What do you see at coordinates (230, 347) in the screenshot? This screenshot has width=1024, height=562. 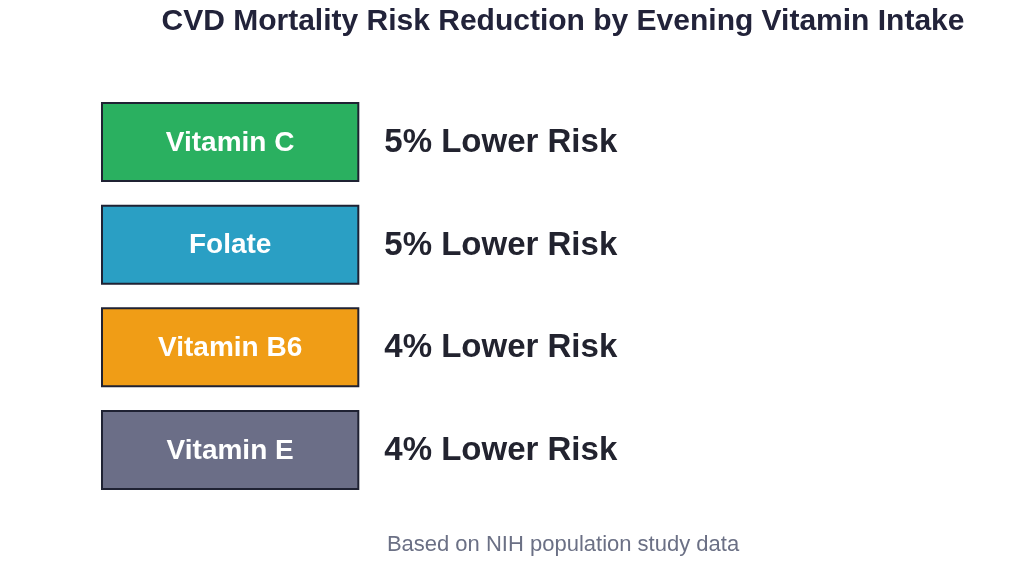 I see `category-label: Vitamin B6` at bounding box center [230, 347].